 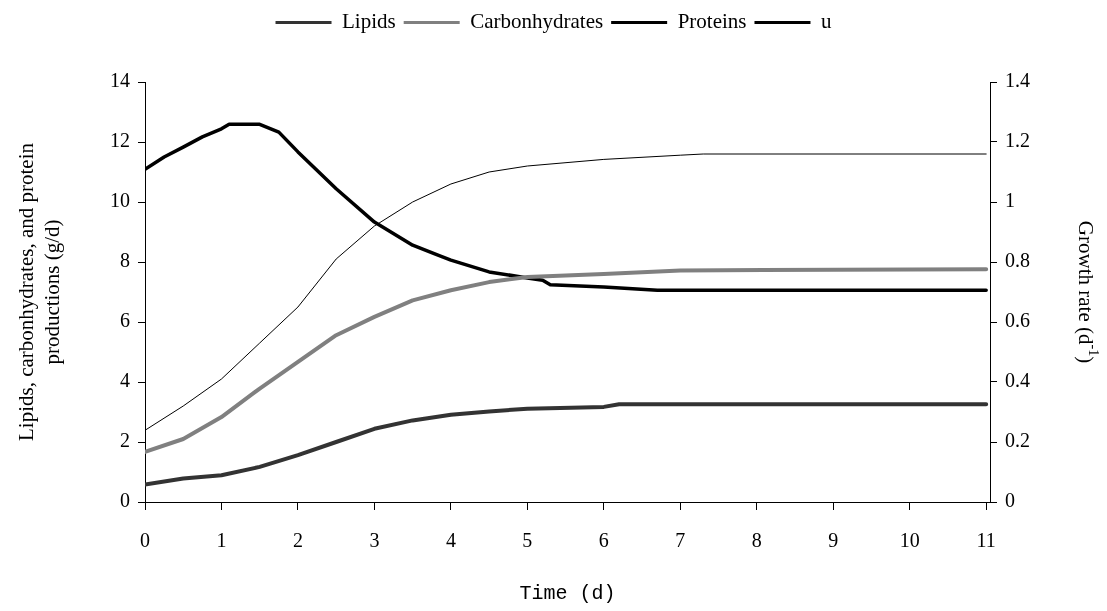 What do you see at coordinates (125, 440) in the screenshot?
I see `y-tick-label: 2` at bounding box center [125, 440].